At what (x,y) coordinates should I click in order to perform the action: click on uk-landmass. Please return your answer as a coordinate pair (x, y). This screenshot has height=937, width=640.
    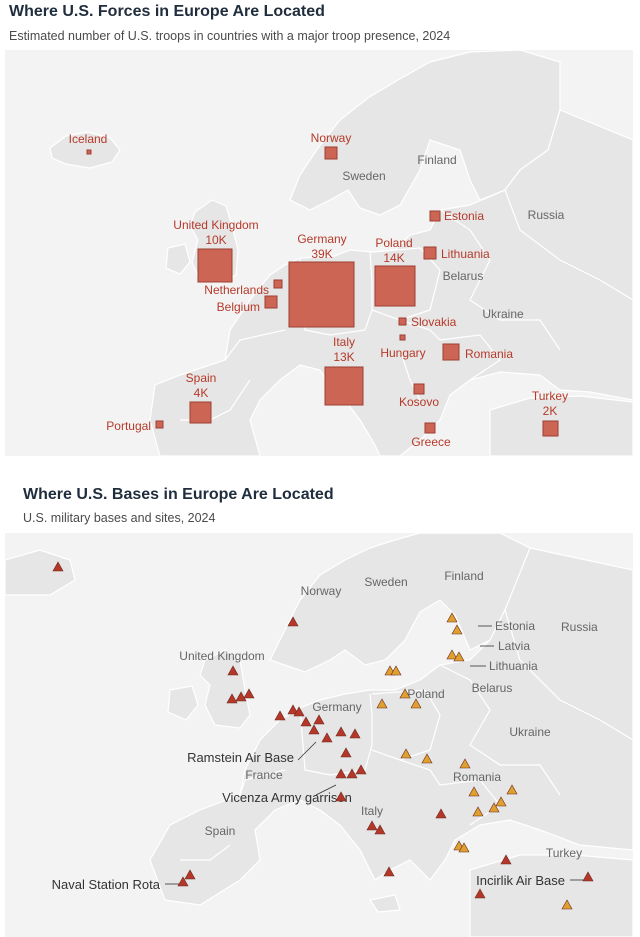
    Looking at the image, I should click on (225, 689).